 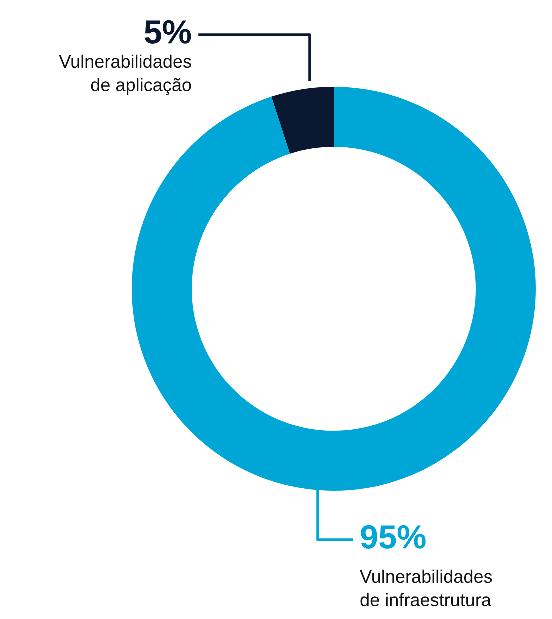 What do you see at coordinates (393, 537) in the screenshot?
I see `data-label: 95%` at bounding box center [393, 537].